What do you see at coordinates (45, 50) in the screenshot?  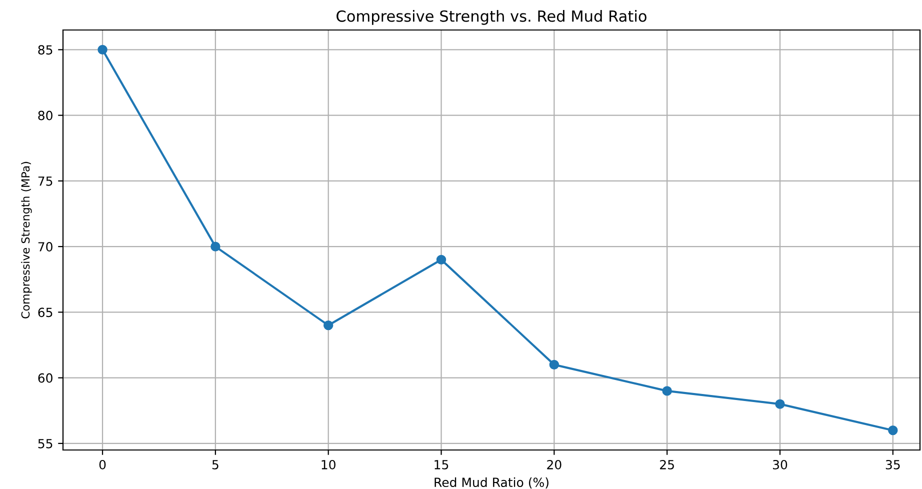 I see `y-tick-label: 85` at bounding box center [45, 50].